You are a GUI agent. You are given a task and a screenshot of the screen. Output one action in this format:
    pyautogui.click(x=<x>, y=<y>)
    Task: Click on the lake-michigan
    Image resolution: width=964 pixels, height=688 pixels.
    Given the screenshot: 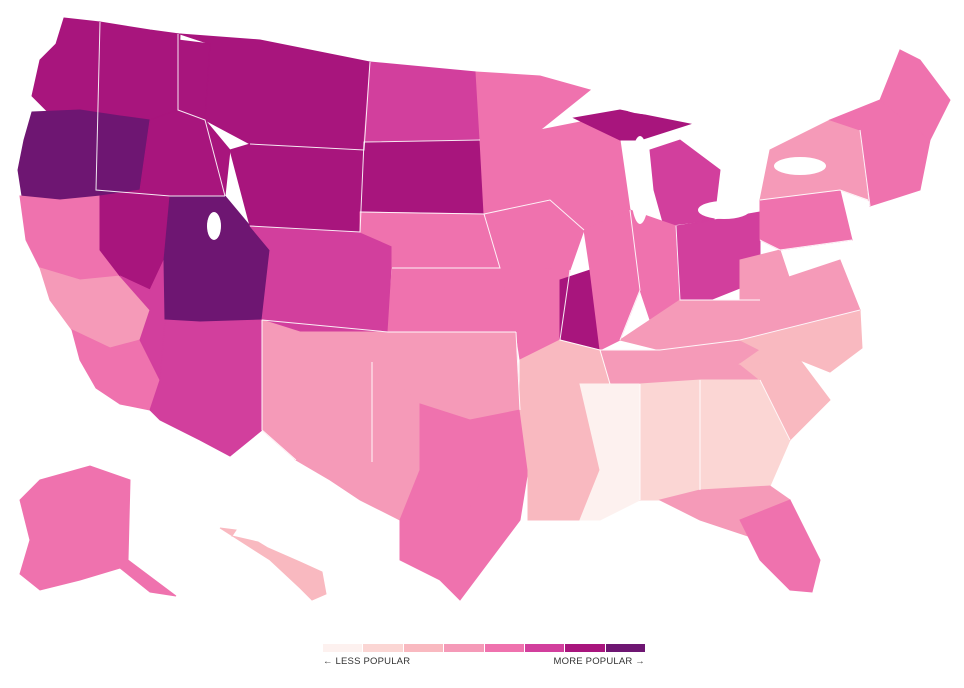 What is the action you would take?
    pyautogui.click(x=640, y=180)
    